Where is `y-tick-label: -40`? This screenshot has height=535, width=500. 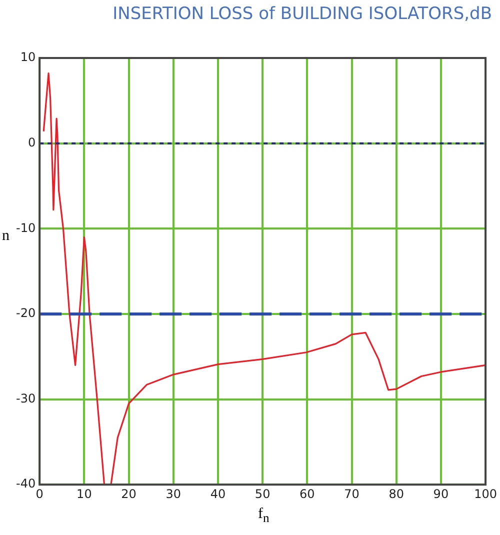
y-tick-label: -40 is located at coordinates (26, 483).